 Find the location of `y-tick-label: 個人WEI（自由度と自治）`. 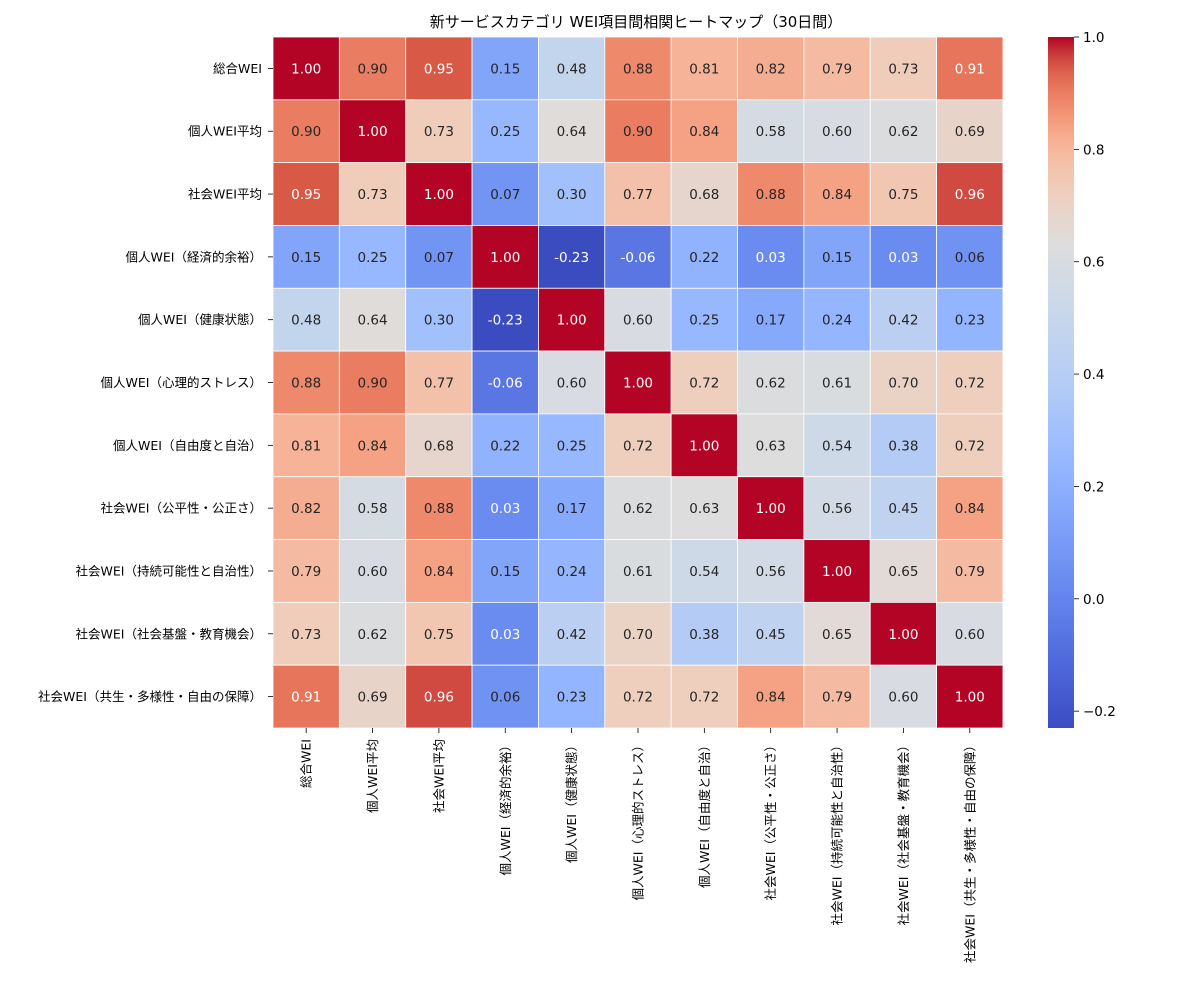

y-tick-label: 個人WEI（自由度と自治） is located at coordinates (187, 445).